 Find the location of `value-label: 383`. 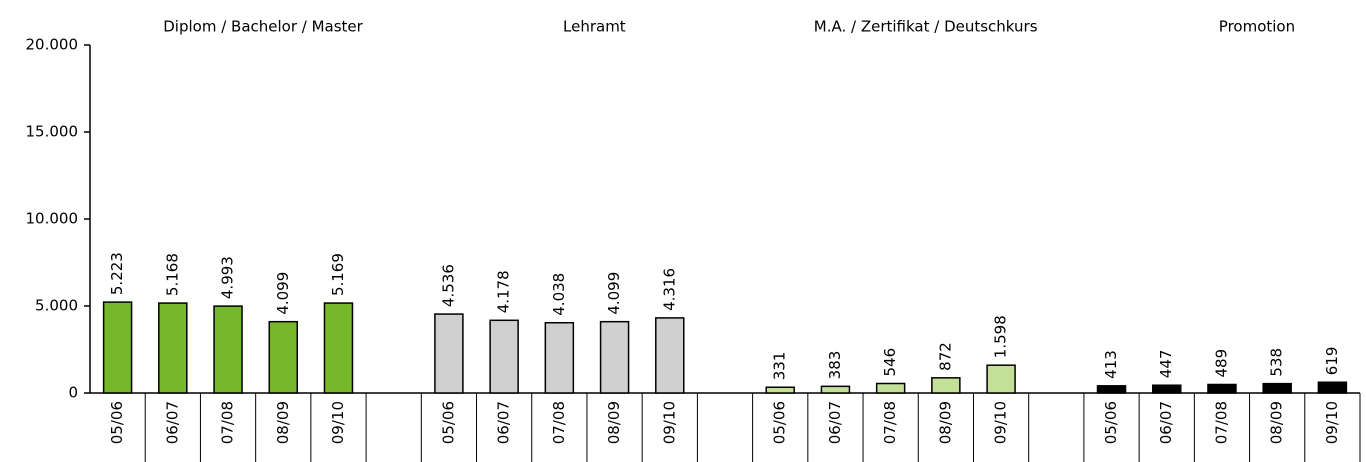

value-label: 383 is located at coordinates (835, 365).